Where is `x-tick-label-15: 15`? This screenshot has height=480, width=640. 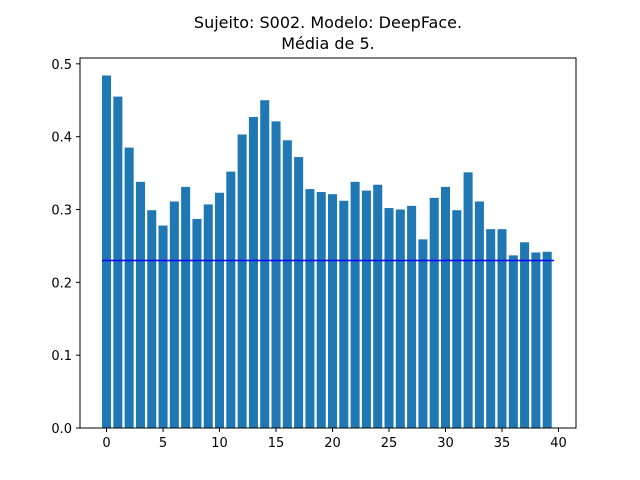 x-tick-label-15: 15 is located at coordinates (276, 443).